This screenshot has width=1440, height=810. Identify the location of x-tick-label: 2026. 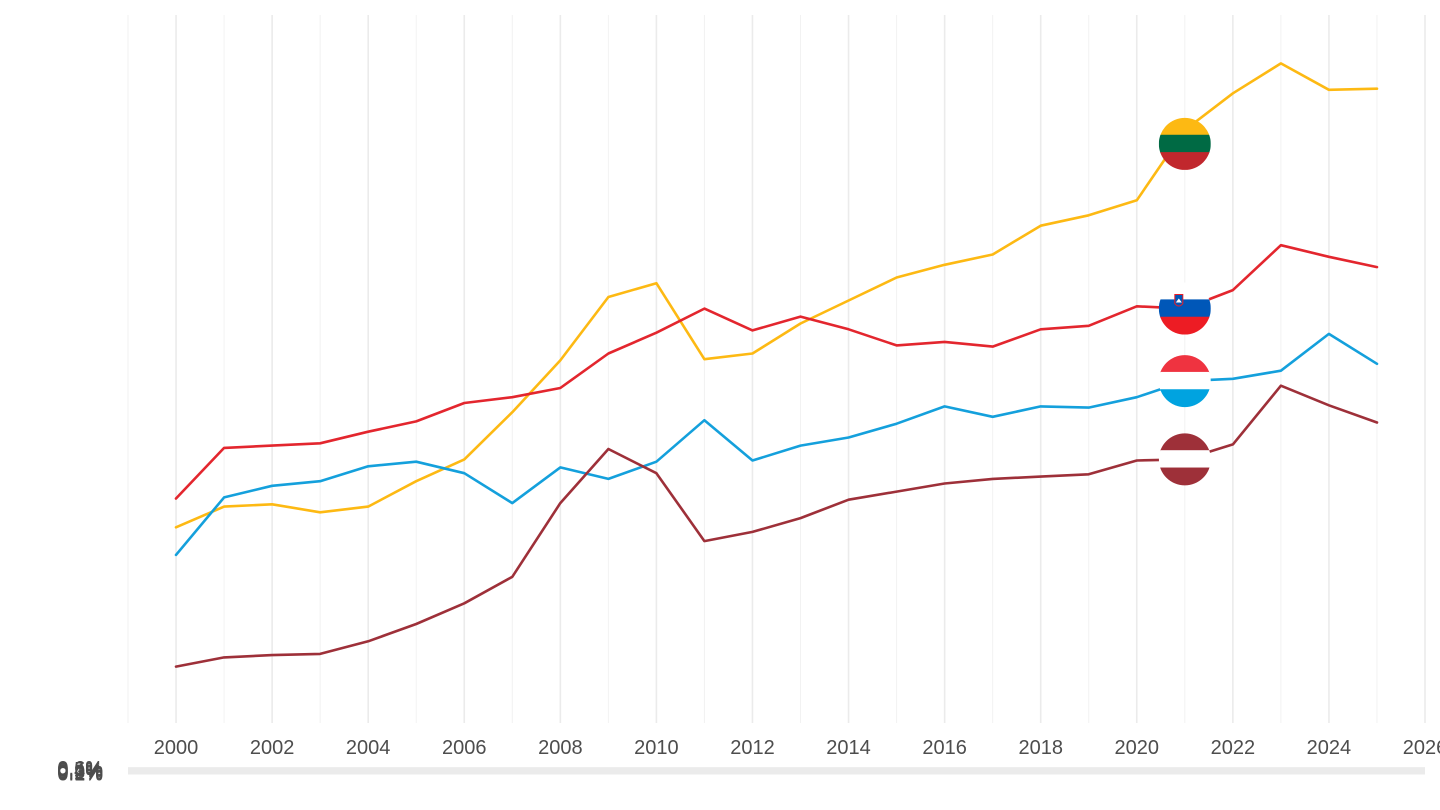
(1421, 748).